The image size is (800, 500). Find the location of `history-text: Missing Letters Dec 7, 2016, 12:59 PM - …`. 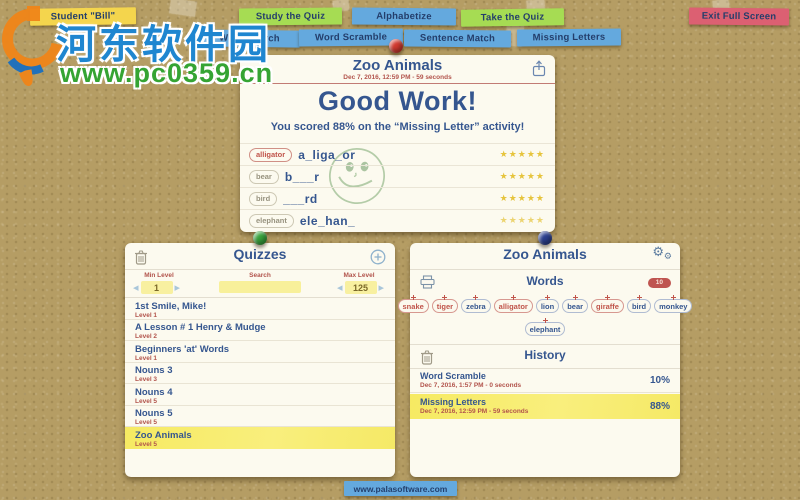

history-text: Missing Letters Dec 7, 2016, 12:59 PM - … is located at coordinates (474, 406).